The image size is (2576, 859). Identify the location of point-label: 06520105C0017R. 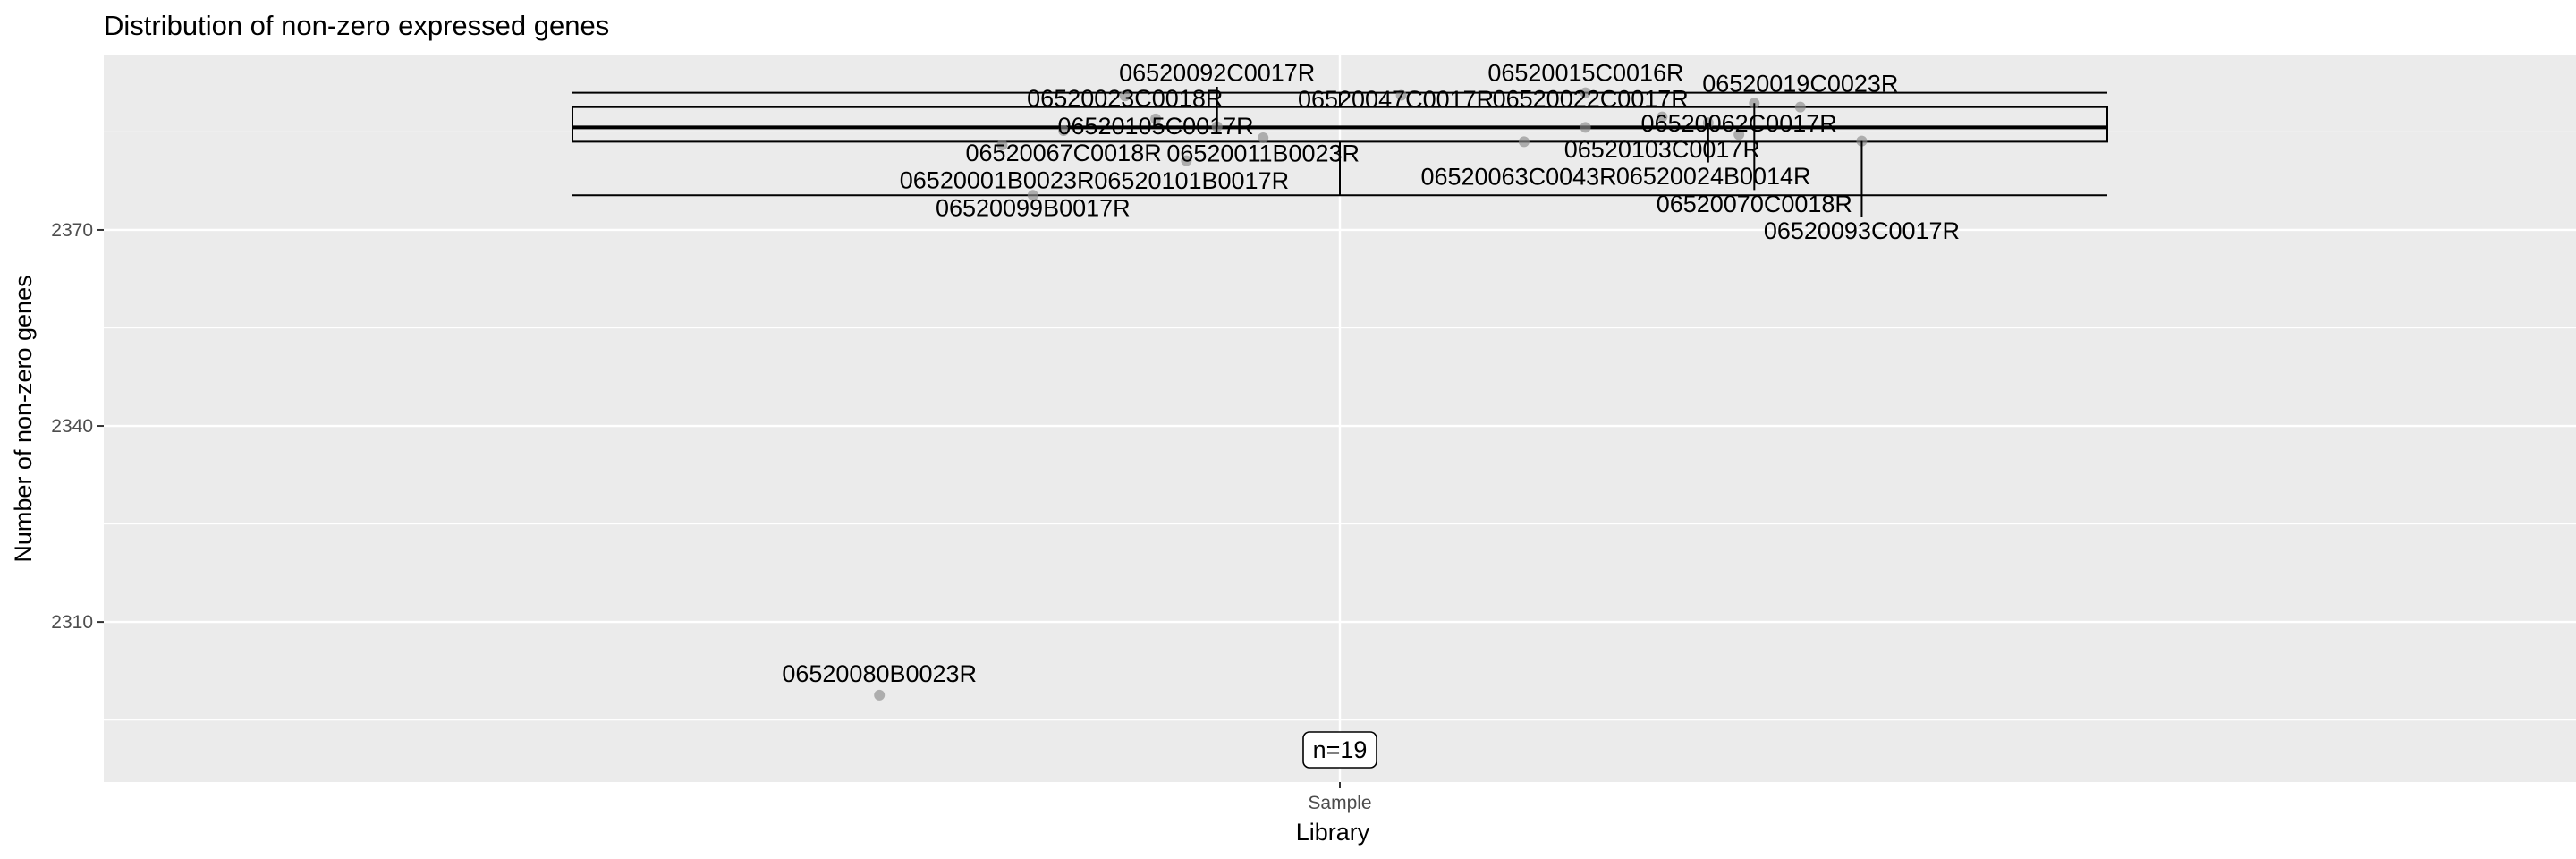
(1155, 126).